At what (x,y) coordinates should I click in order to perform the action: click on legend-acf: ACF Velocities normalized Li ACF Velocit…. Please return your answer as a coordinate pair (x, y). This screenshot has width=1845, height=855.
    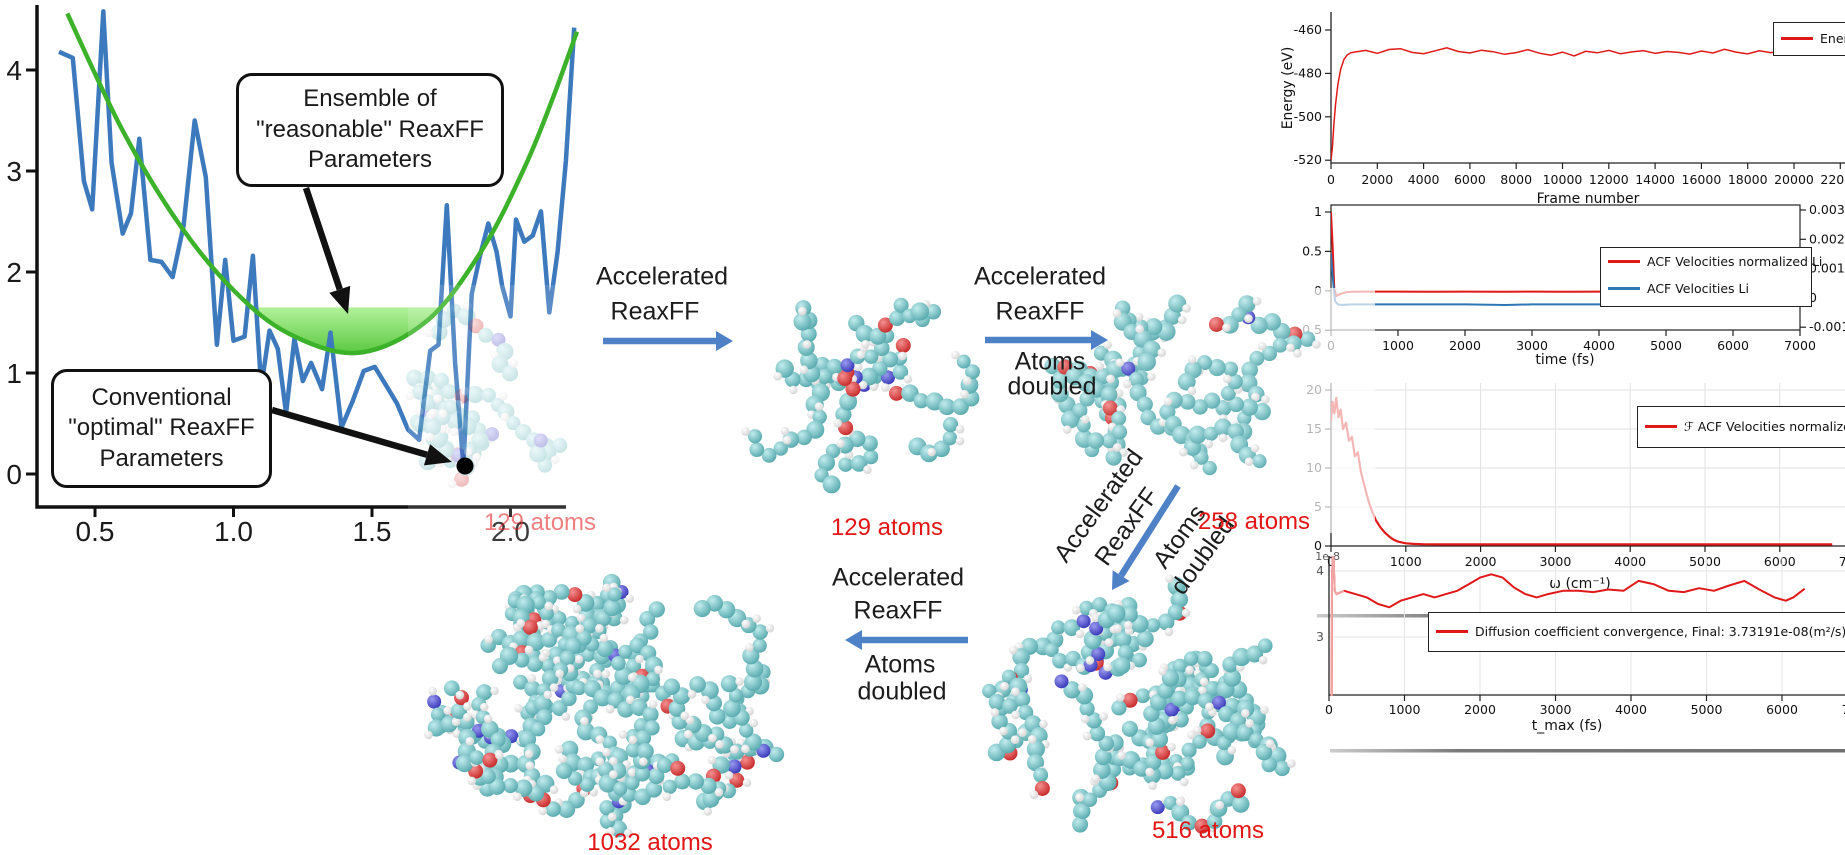
    Looking at the image, I should click on (1711, 277).